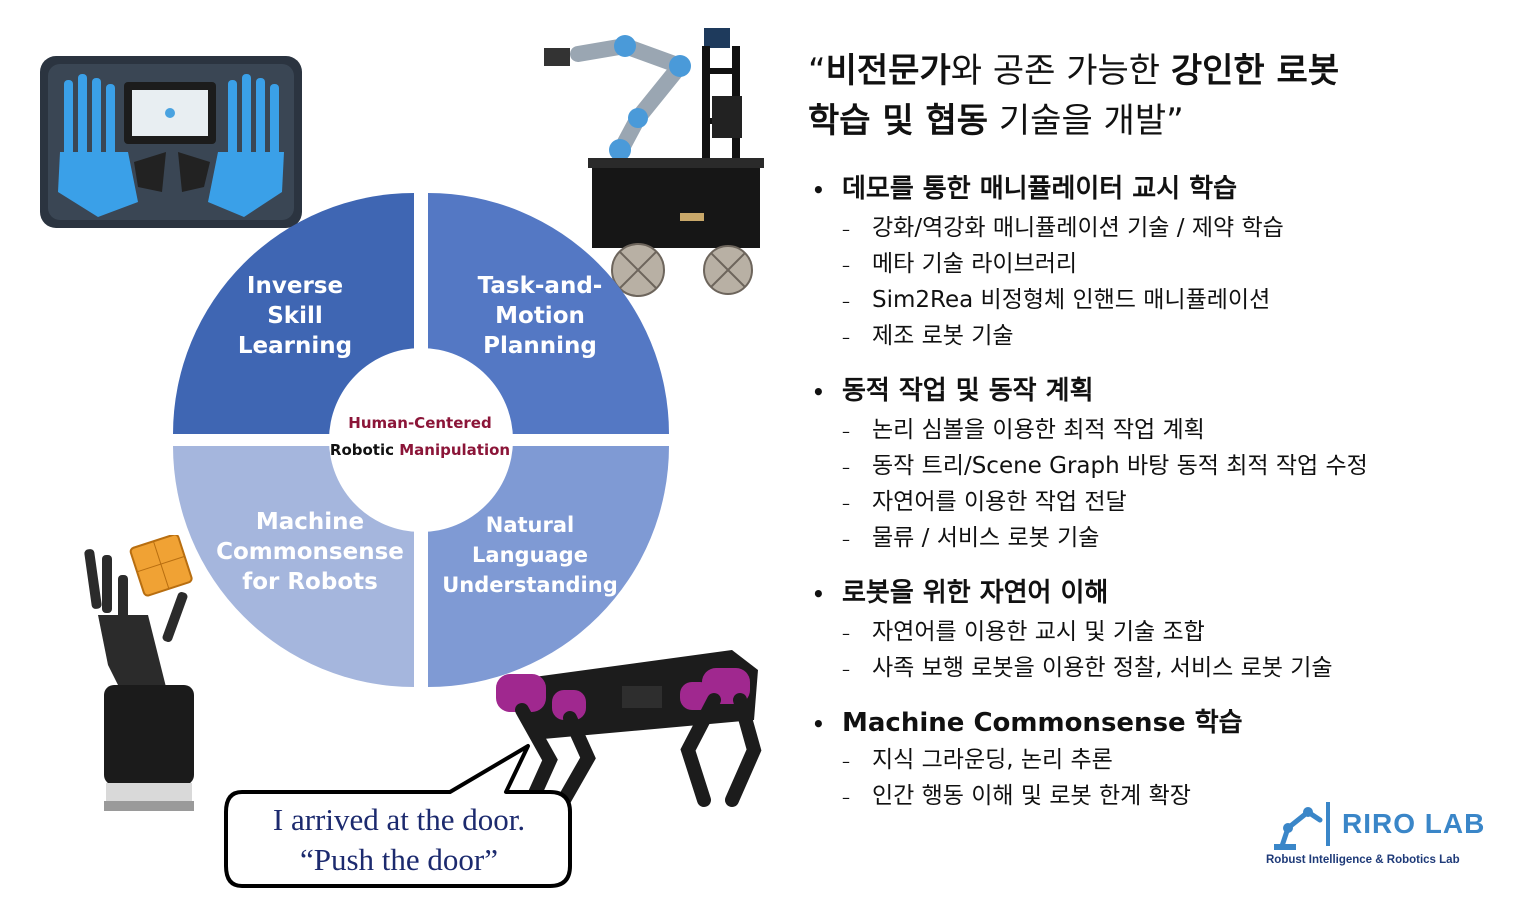  Describe the element at coordinates (399, 859) in the screenshot. I see `speech-bubble-line2: “Push the door”` at that location.